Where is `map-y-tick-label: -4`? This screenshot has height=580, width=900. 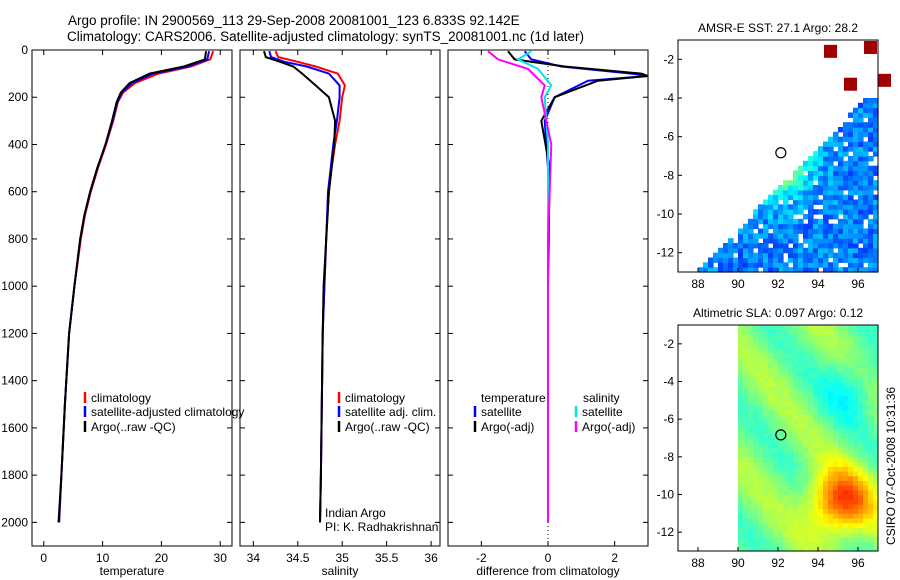 map-y-tick-label: -4 is located at coordinates (668, 98).